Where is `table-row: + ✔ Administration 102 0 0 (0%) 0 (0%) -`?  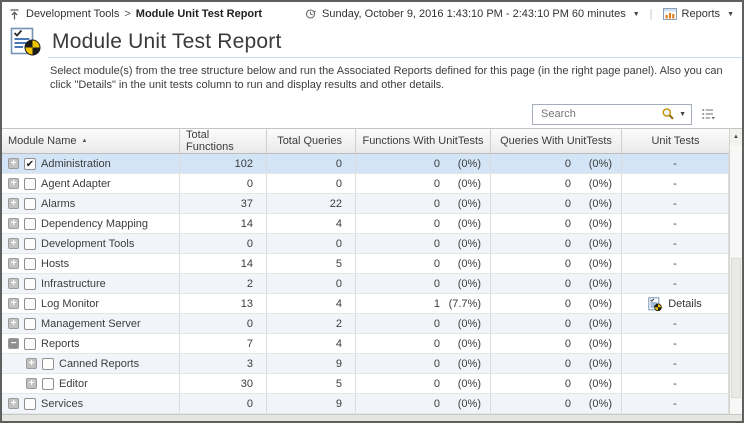
table-row: + ✔ Administration 102 0 0 (0%) 0 (0%) - is located at coordinates (365, 164).